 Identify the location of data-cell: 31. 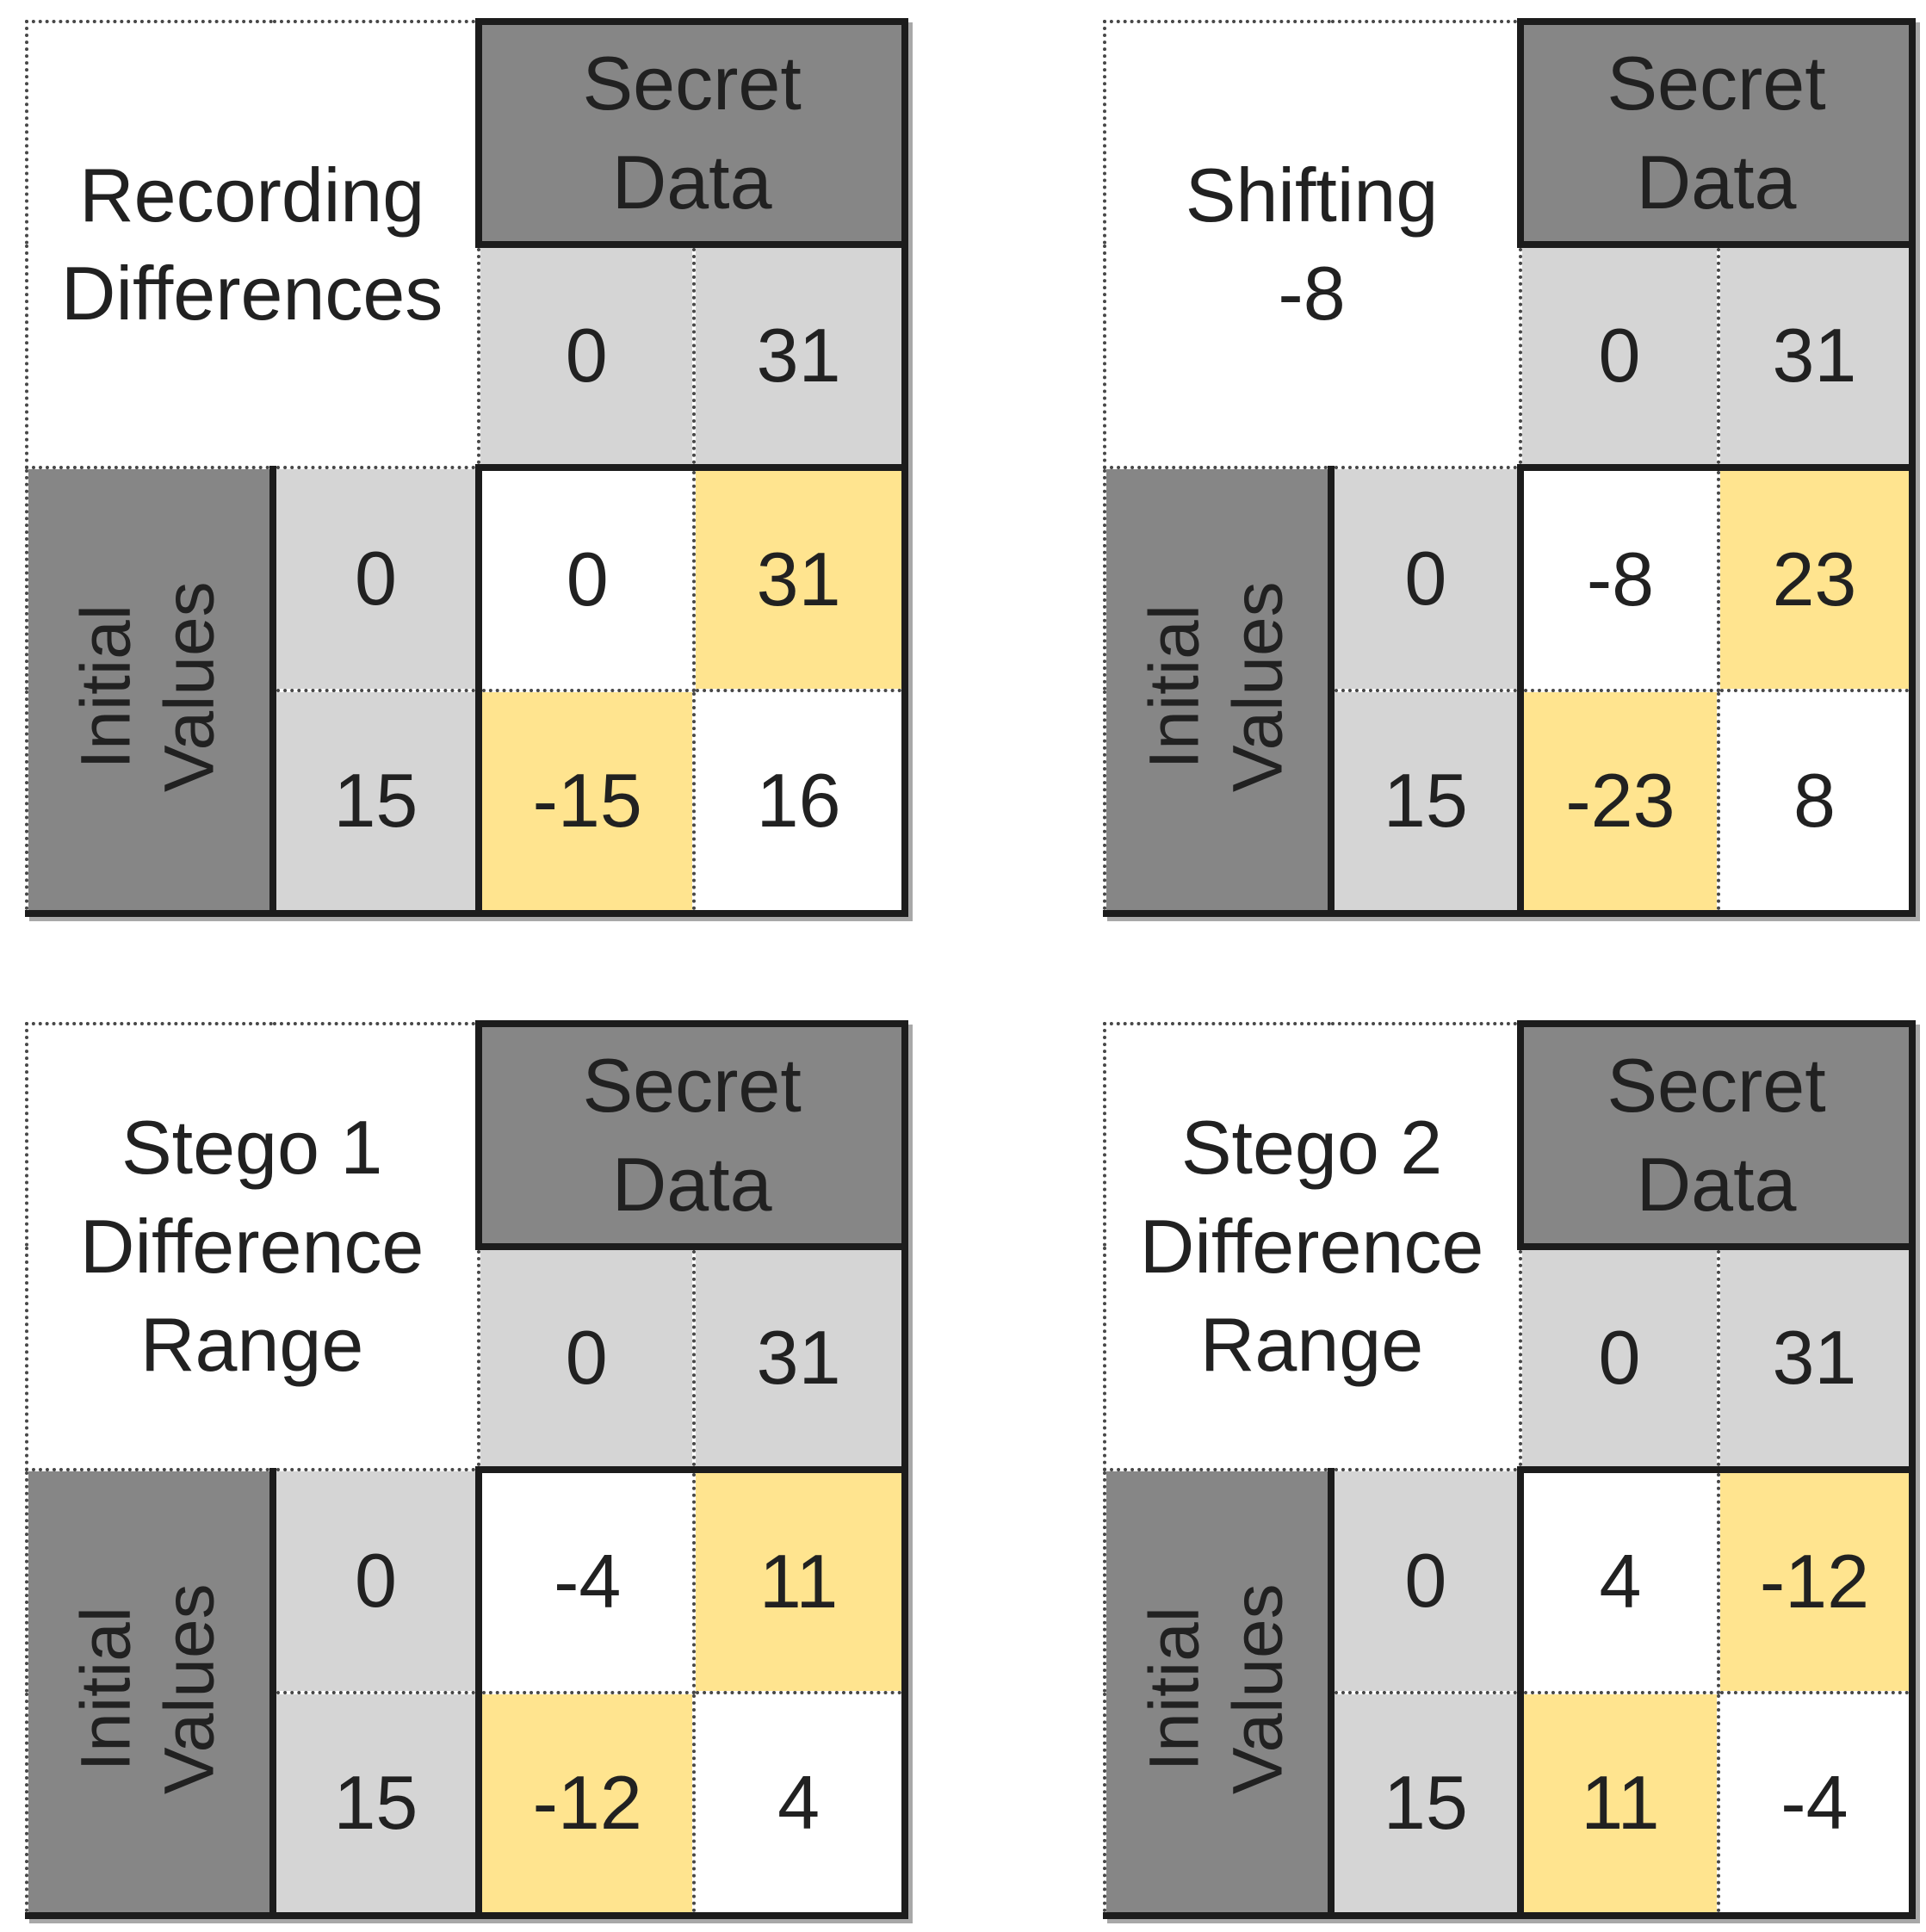
(800, 578).